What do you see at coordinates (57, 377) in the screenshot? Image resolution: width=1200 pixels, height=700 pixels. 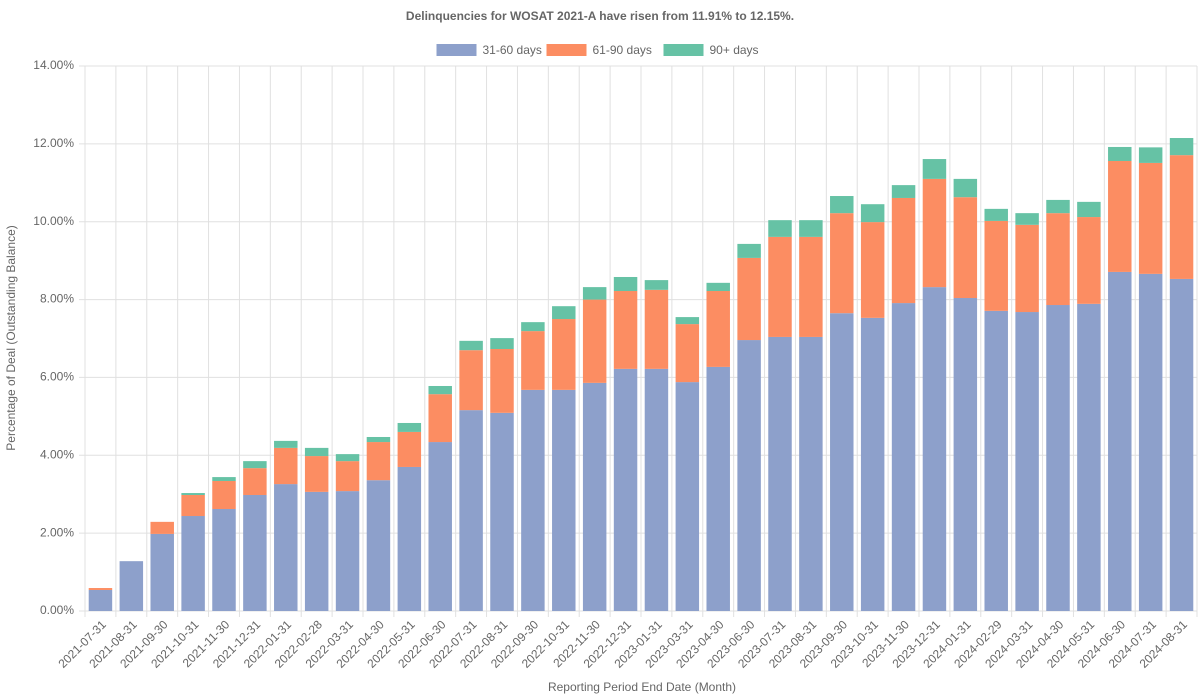 I see `y-tick-label: 6.00%` at bounding box center [57, 377].